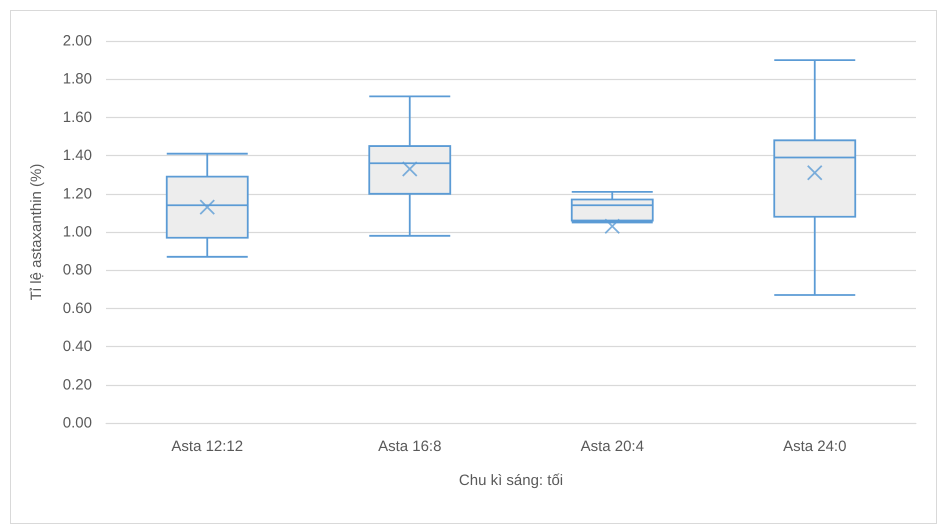 Image resolution: width=939 pixels, height=526 pixels. What do you see at coordinates (410, 446) in the screenshot?
I see `x-tick-label: Asta 16:8` at bounding box center [410, 446].